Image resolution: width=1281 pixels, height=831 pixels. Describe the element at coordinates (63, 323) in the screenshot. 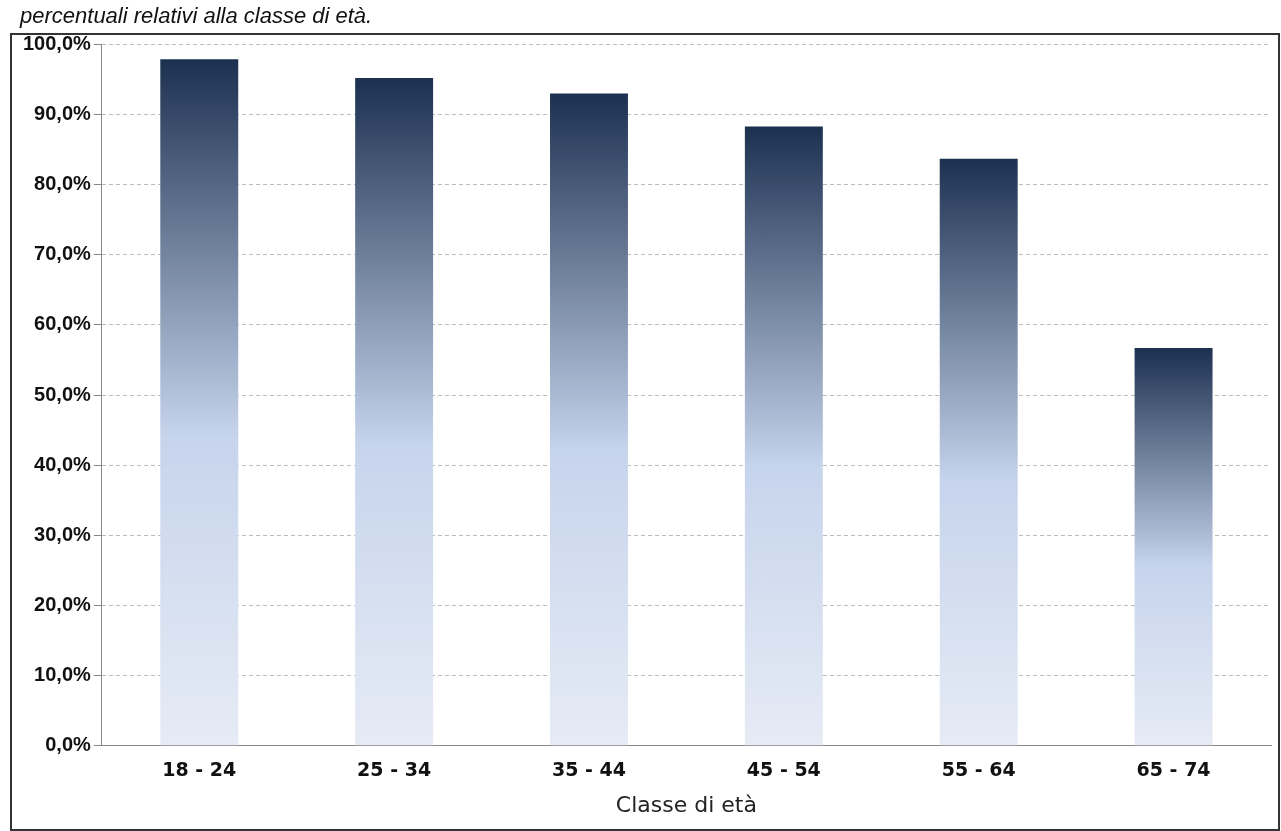

I see `y-tick-label: 60,0%` at that location.